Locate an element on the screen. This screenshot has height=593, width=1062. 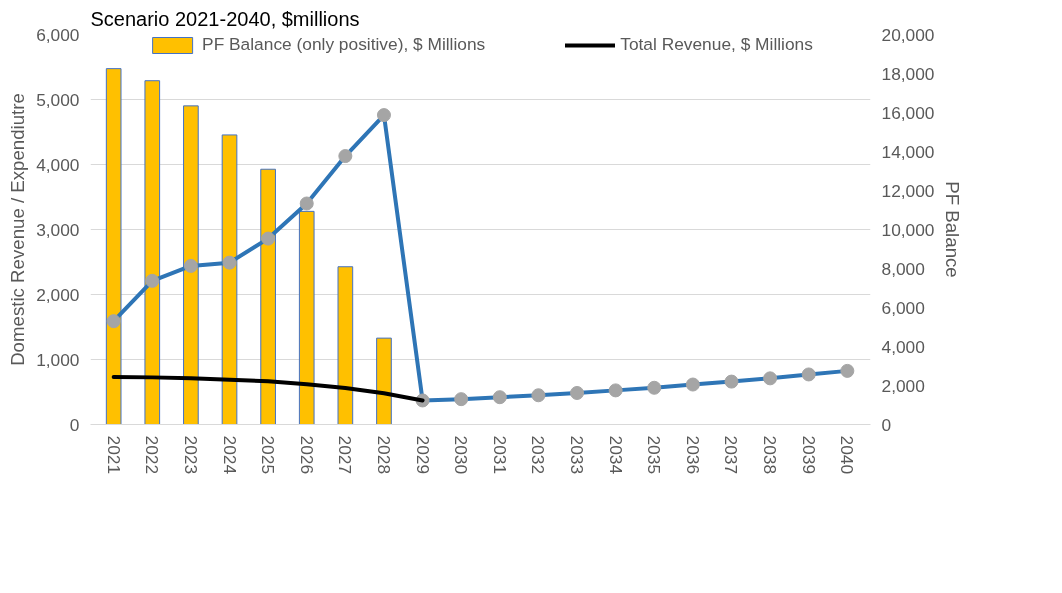
y-tick-label: 1,000 is located at coordinates (58, 359).